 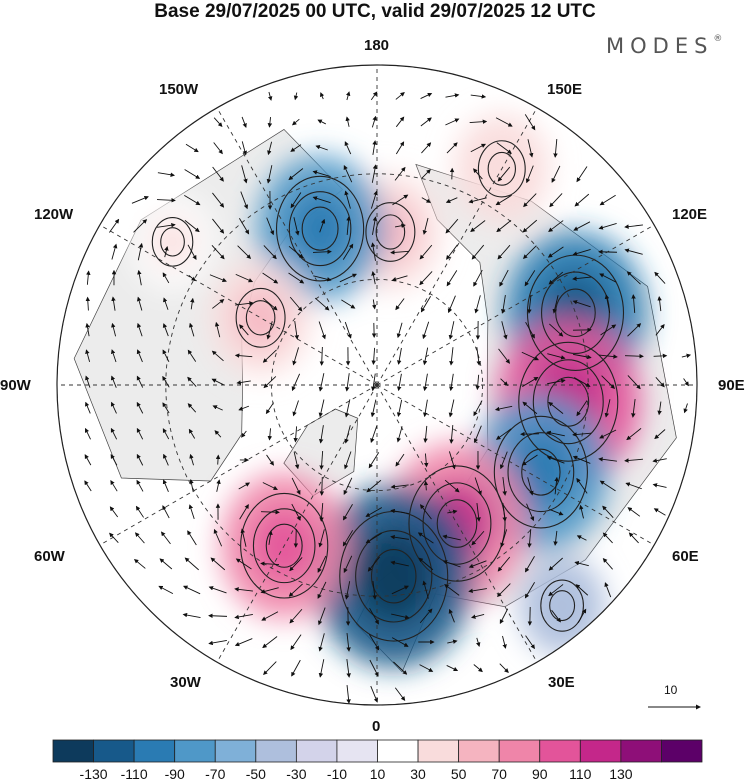 What do you see at coordinates (438, 751) in the screenshot?
I see `colorbar-swatch` at bounding box center [438, 751].